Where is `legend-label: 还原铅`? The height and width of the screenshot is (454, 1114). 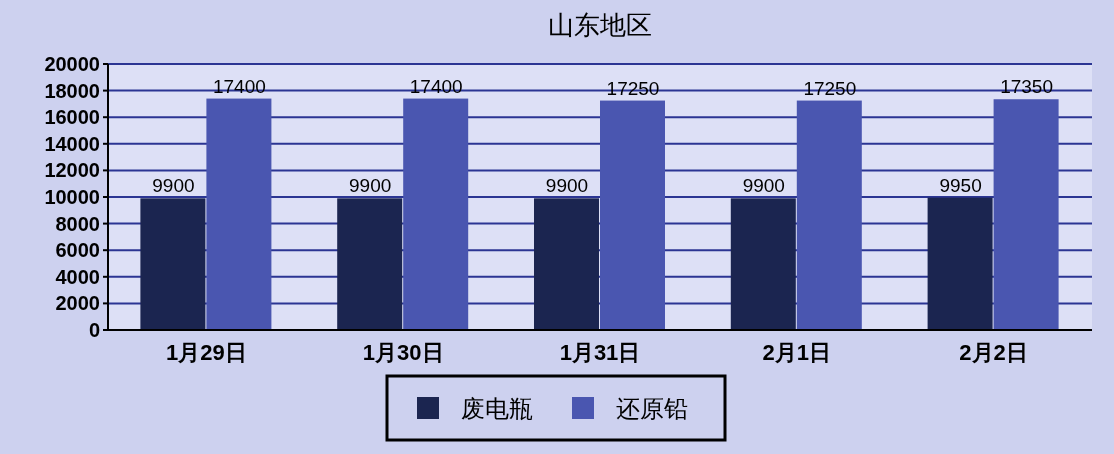 legend-label: 还原铅 is located at coordinates (652, 408).